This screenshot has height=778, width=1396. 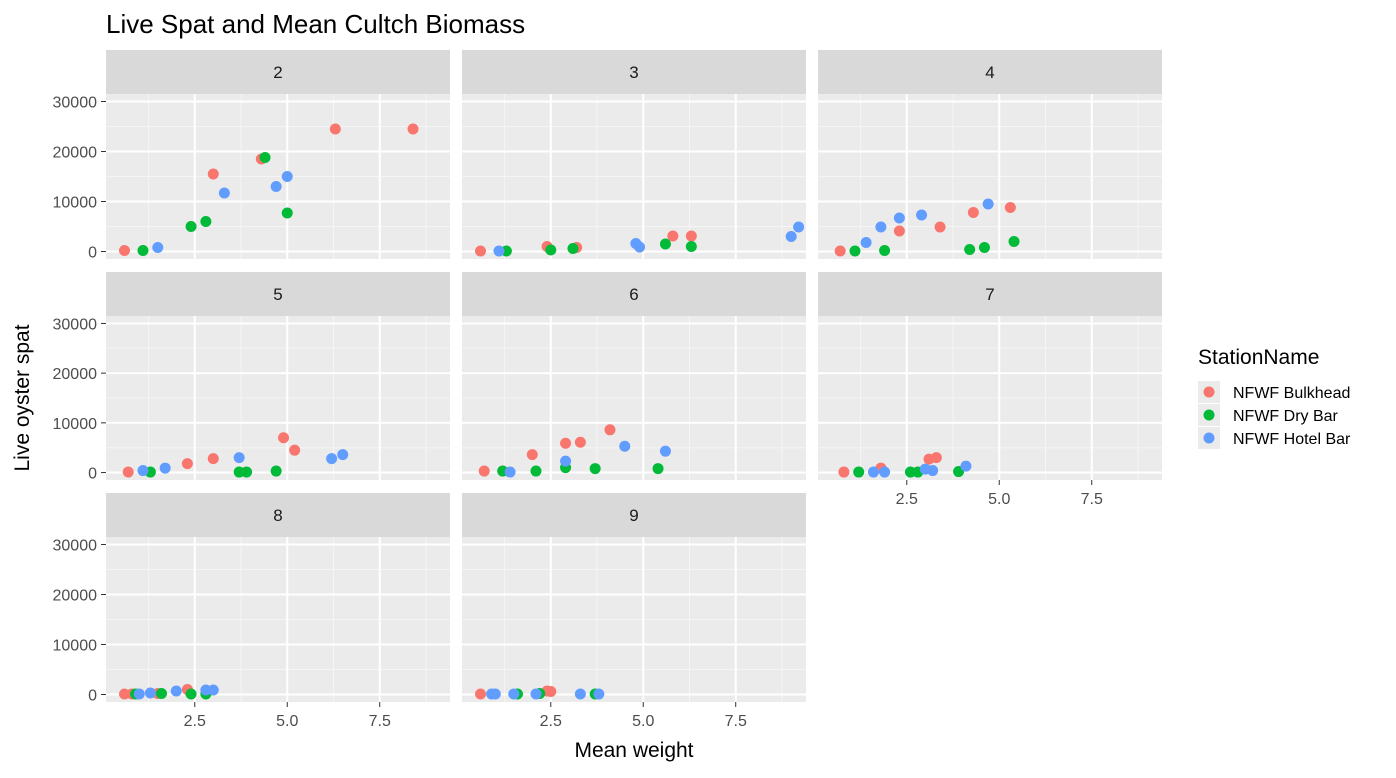 What do you see at coordinates (1092, 499) in the screenshot?
I see `x-tick-label: 7.5` at bounding box center [1092, 499].